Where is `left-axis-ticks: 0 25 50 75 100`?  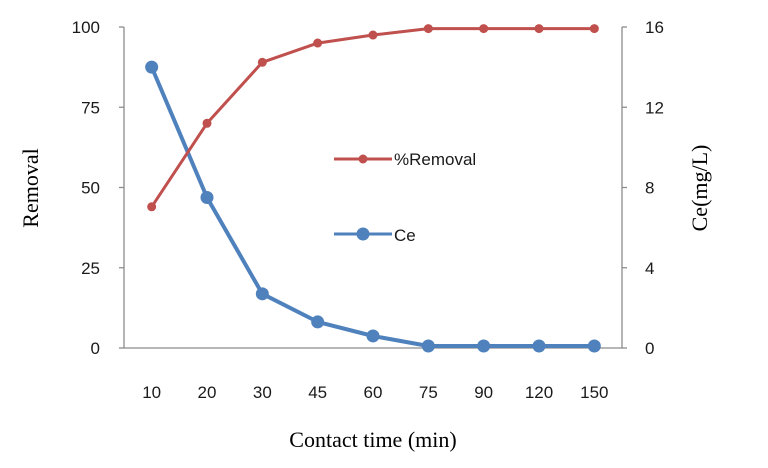 left-axis-ticks: 0 25 50 75 100 is located at coordinates (98, 188).